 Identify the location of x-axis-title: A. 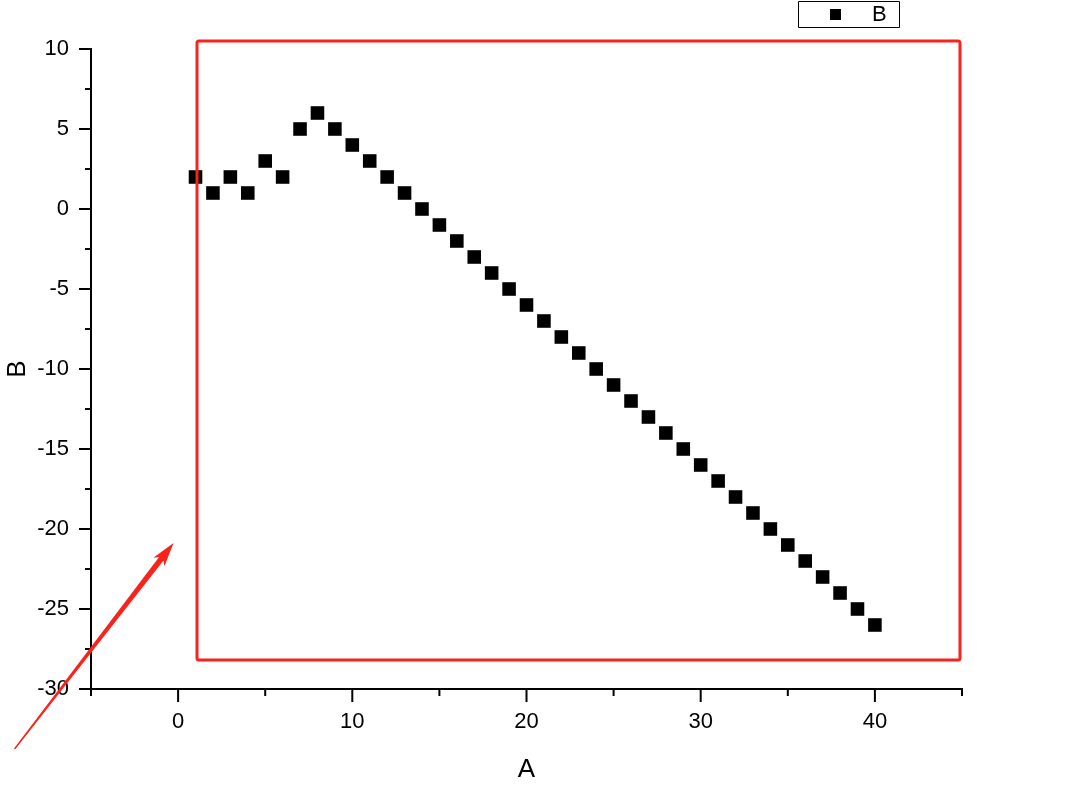
(526, 767).